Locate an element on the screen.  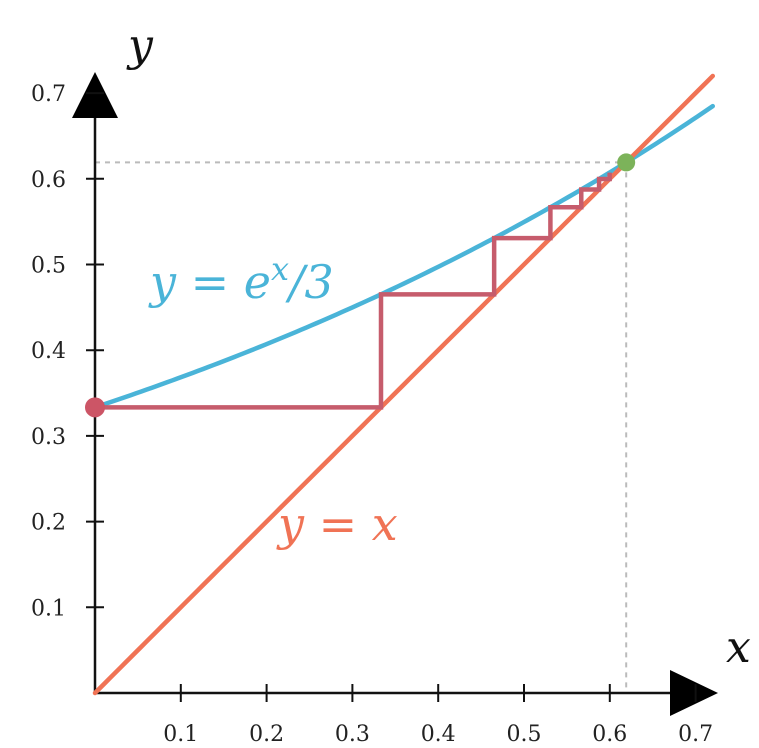
x-tick-label: 0.2 is located at coordinates (266, 734).